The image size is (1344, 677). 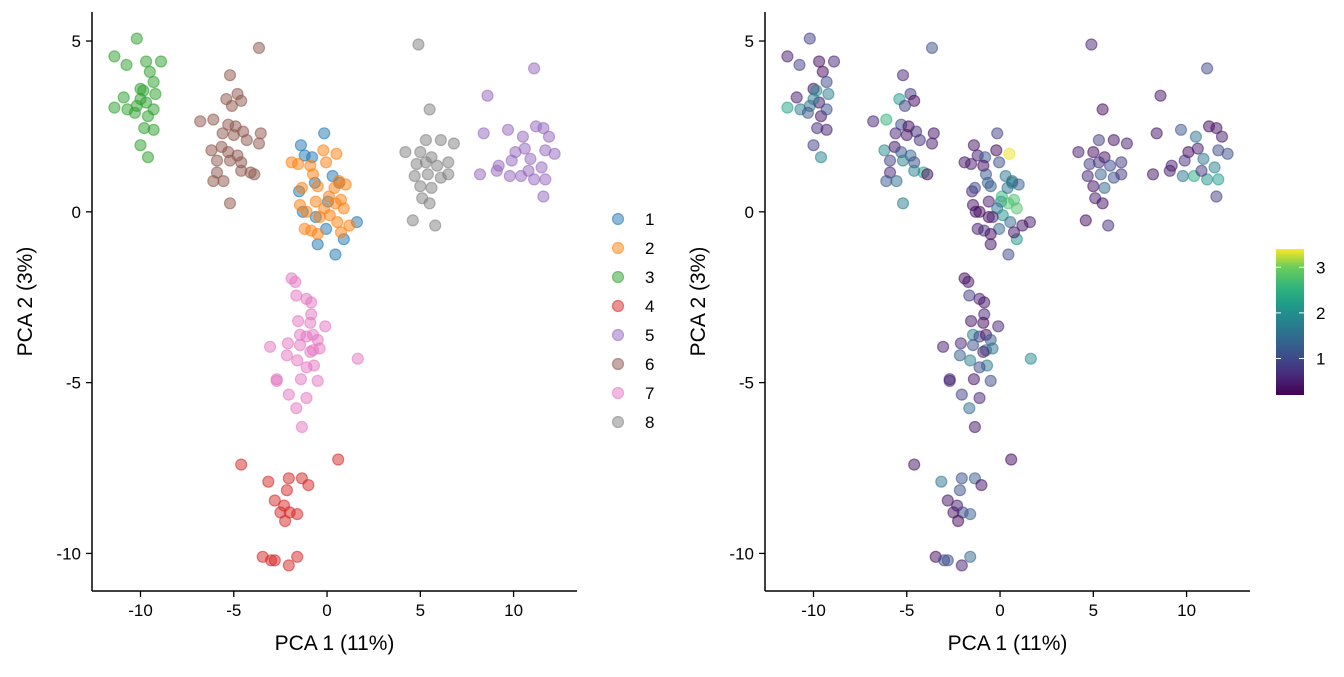 What do you see at coordinates (326, 610) in the screenshot?
I see `x-tick-label: 0` at bounding box center [326, 610].